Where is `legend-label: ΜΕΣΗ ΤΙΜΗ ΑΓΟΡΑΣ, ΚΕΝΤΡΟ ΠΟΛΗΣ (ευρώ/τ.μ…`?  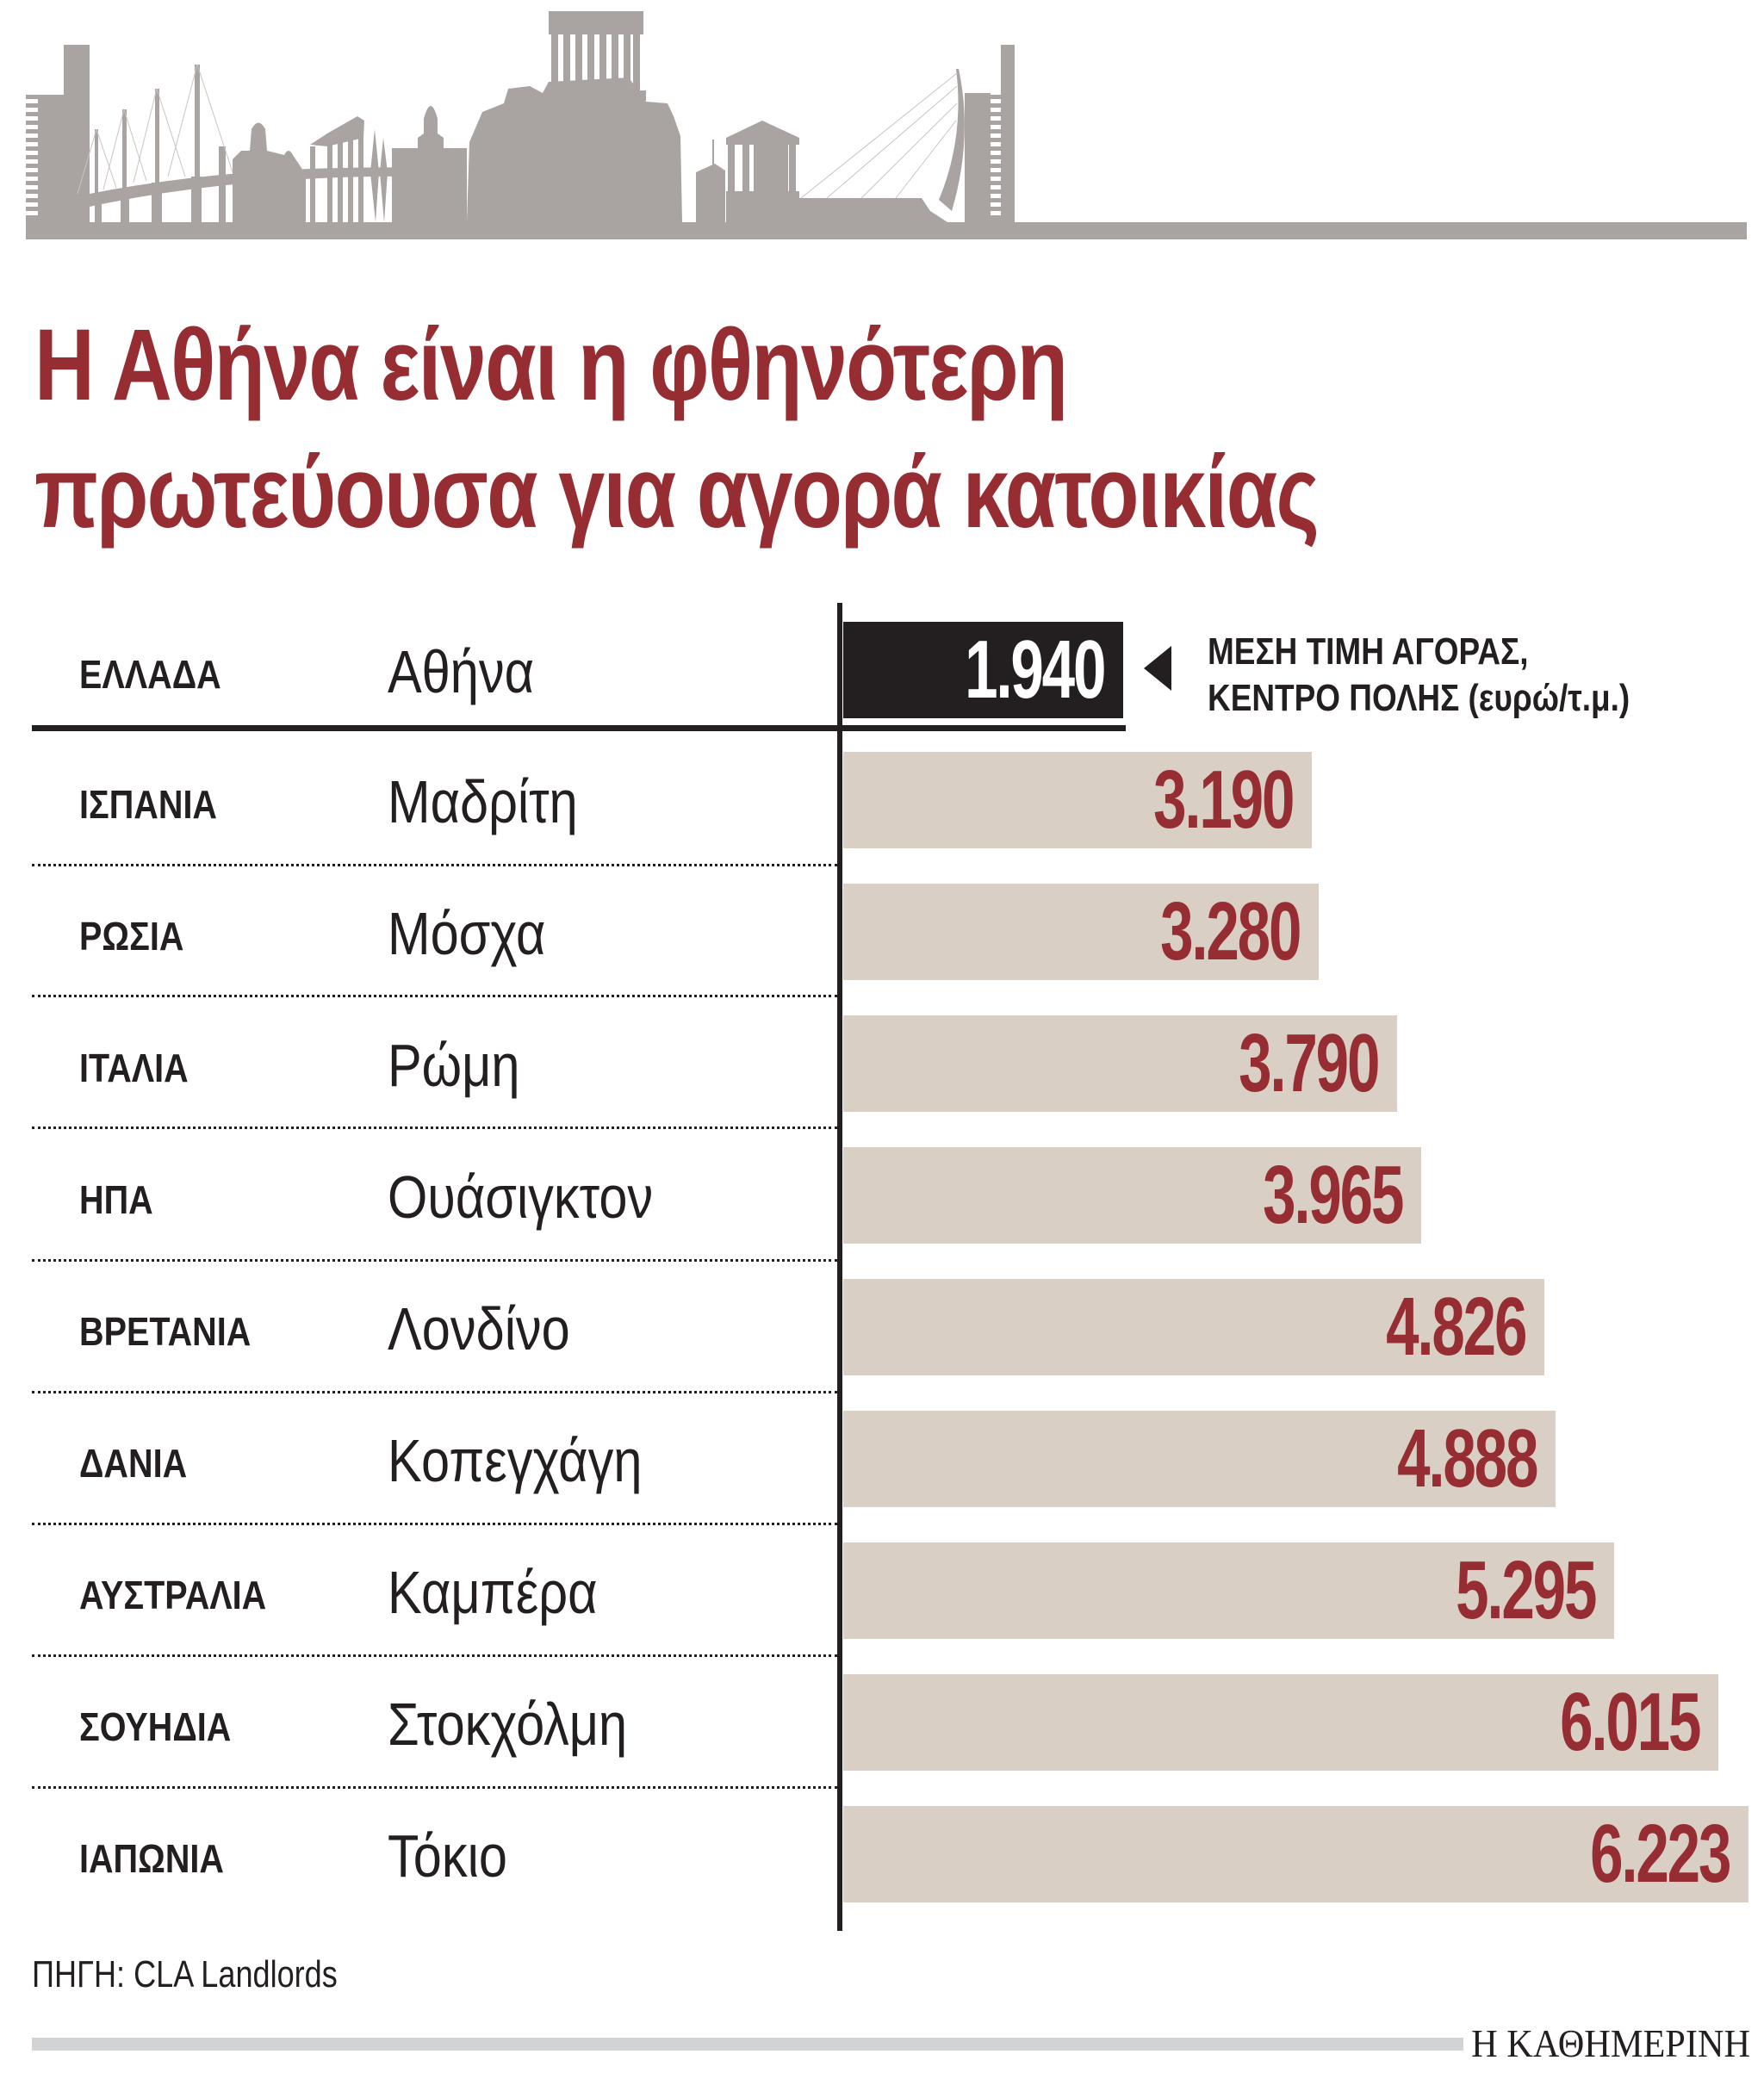
legend-label: ΜΕΣΗ ΤΙΜΗ ΑΓΟΡΑΣ, ΚΕΝΤΡΟ ΠΟΛΗΣ (ευρώ/τ.μ… is located at coordinates (1419, 675).